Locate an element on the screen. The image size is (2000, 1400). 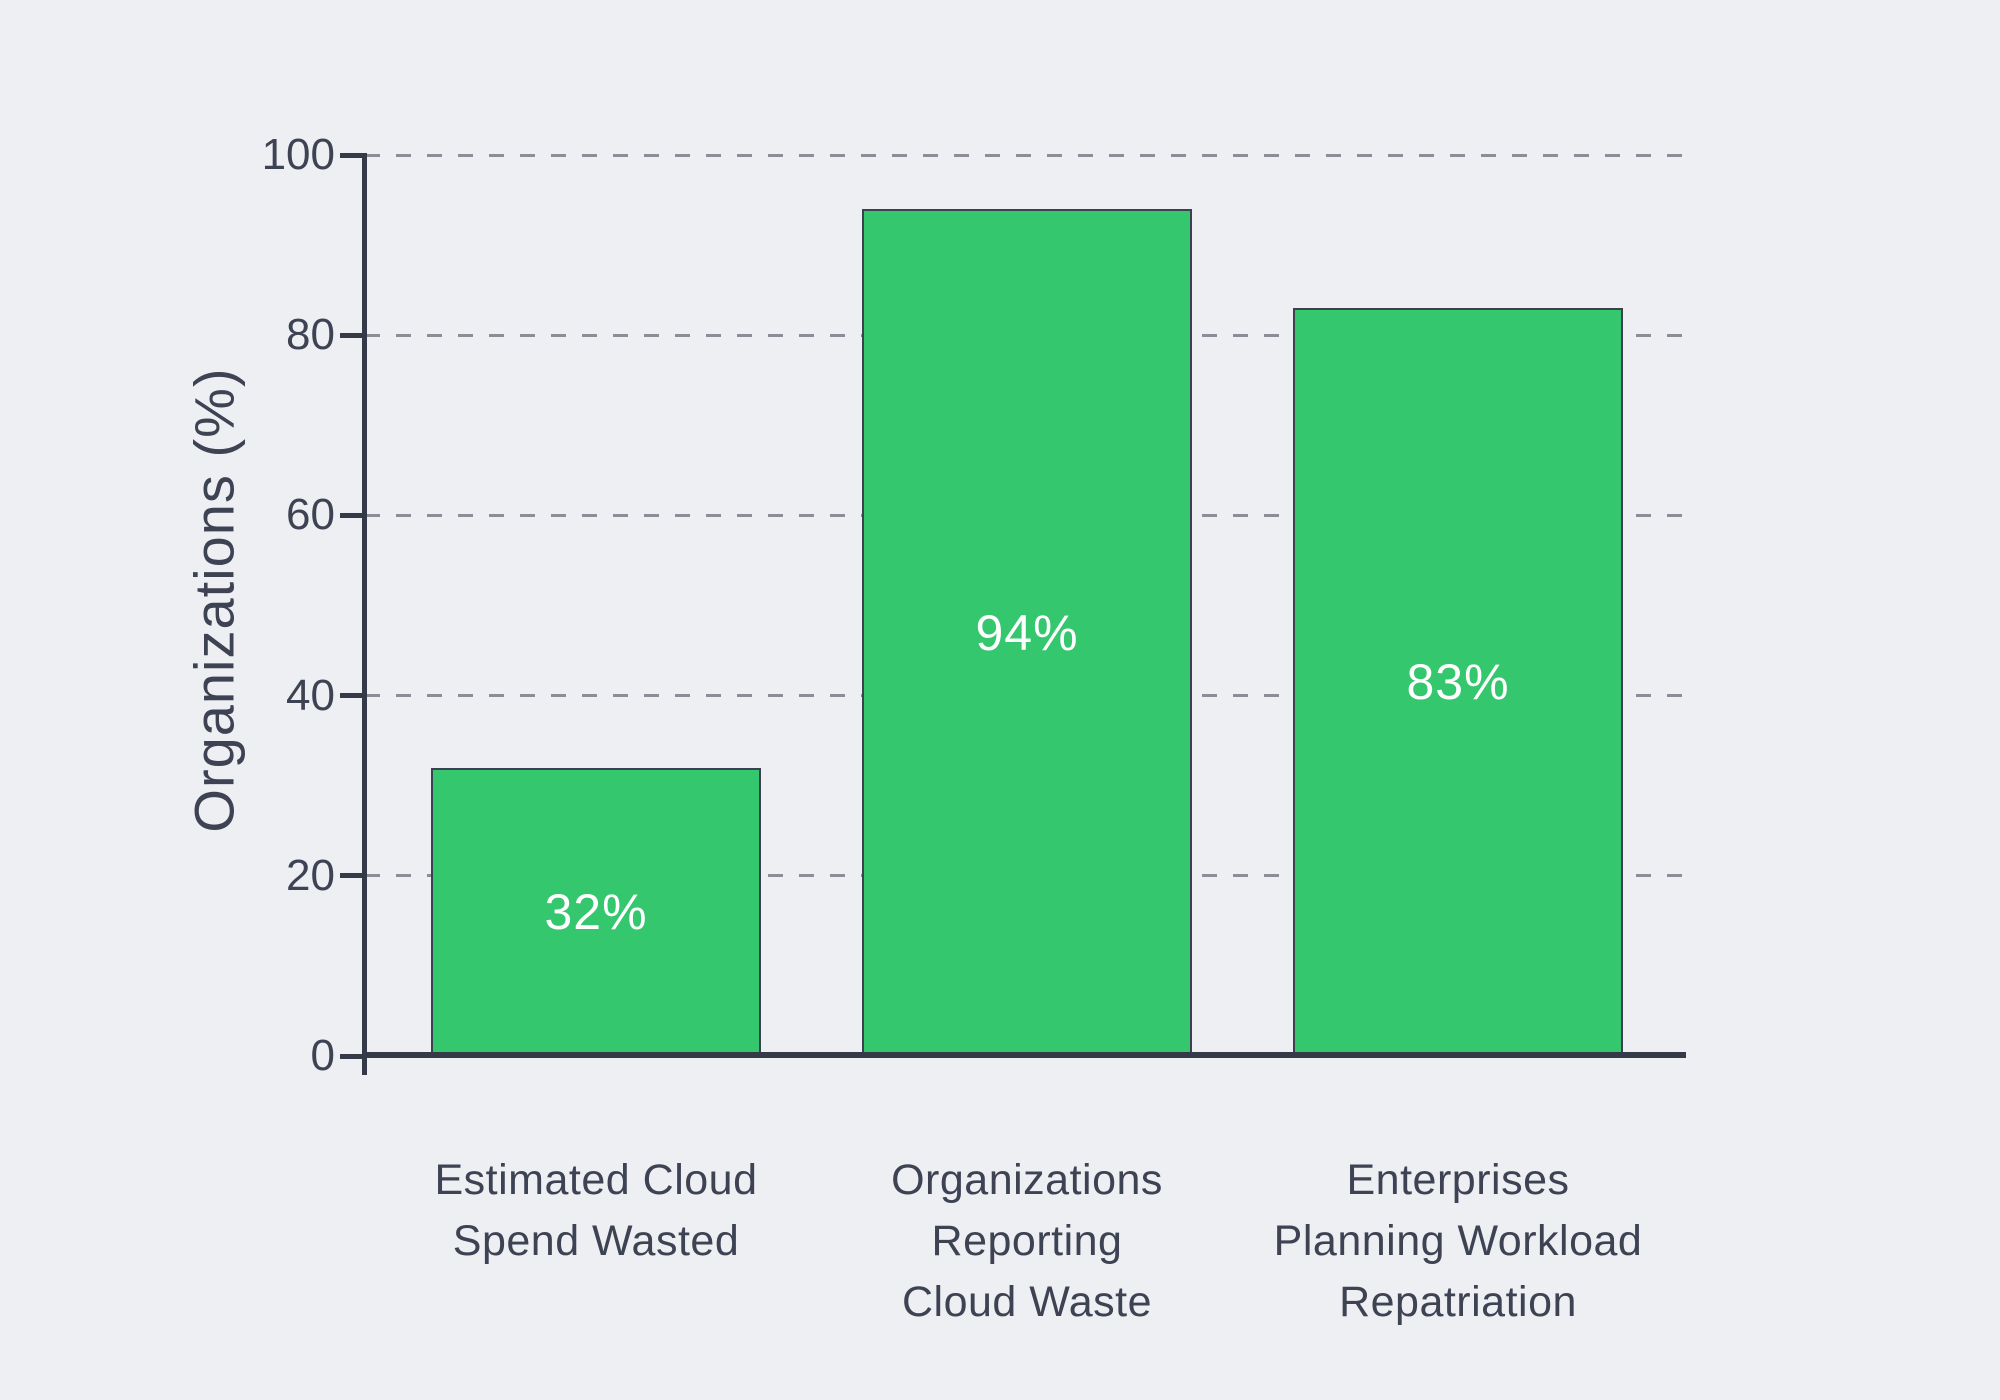
x-axis-line is located at coordinates (1024, 1055).